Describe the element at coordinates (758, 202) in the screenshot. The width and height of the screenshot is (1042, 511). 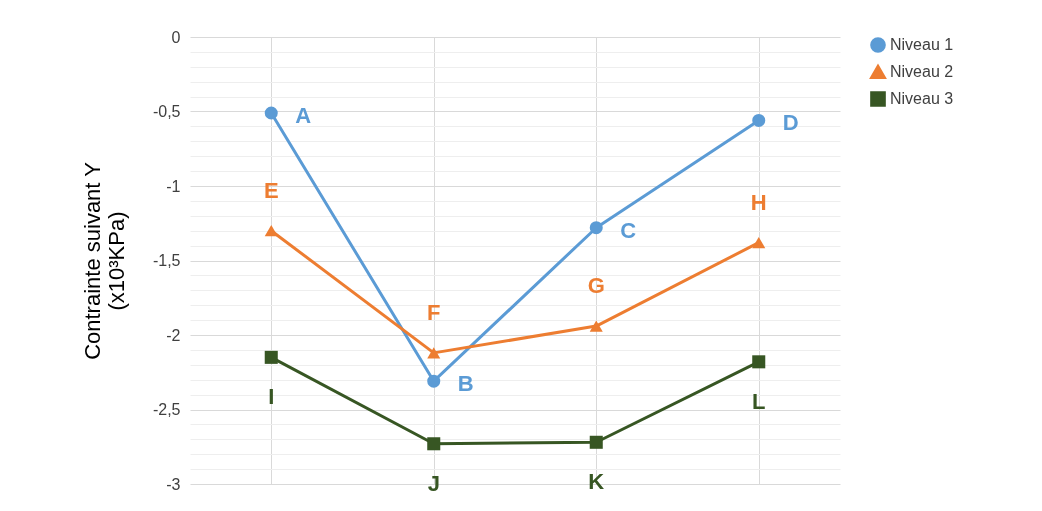
I see `data-label: H` at that location.